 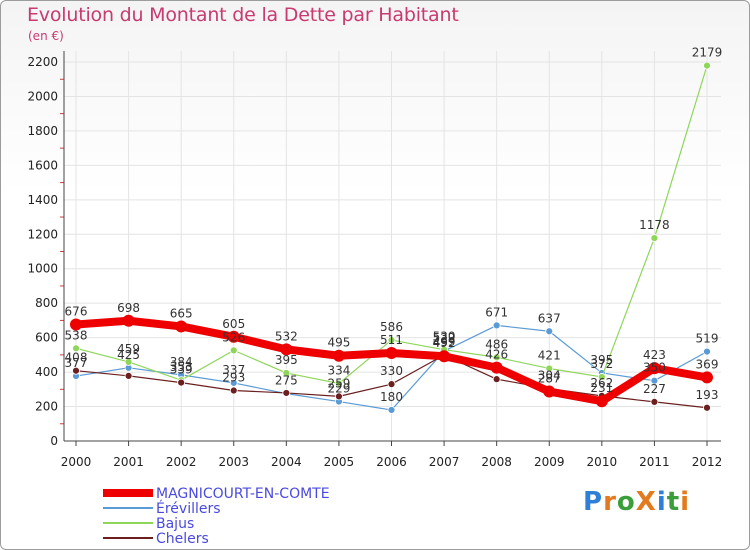 What do you see at coordinates (42, 165) in the screenshot?
I see `y-tick-label: 1600` at bounding box center [42, 165].